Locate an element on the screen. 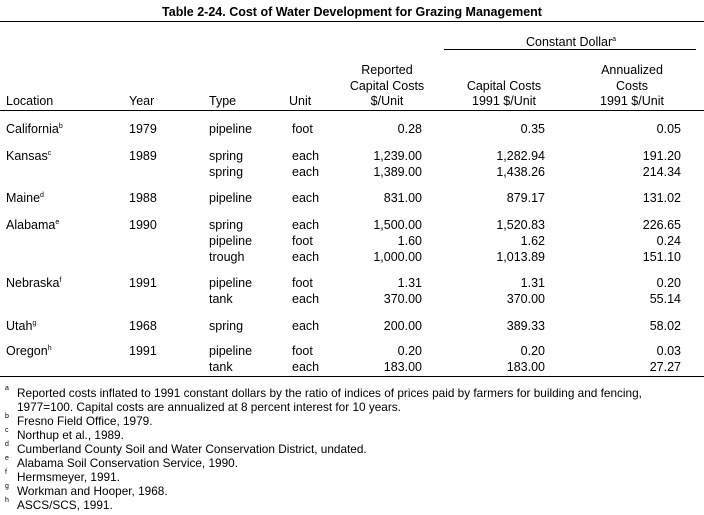 The image size is (704, 515). cell-capital: 0.20 is located at coordinates (532, 351).